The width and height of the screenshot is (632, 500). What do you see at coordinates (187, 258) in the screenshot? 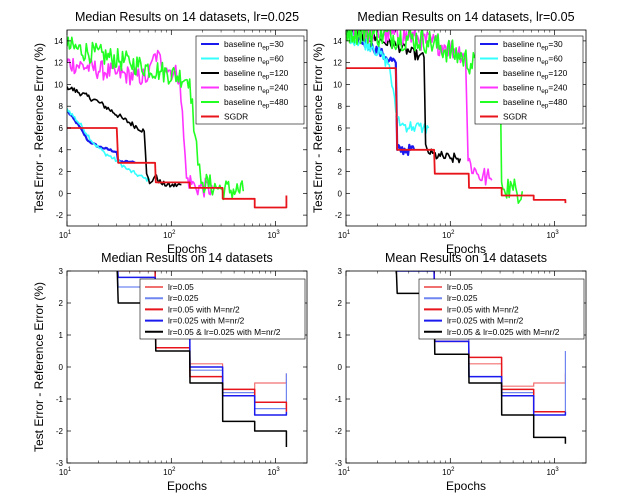
I see `chart-title: Median Results on 14 datasets` at bounding box center [187, 258].